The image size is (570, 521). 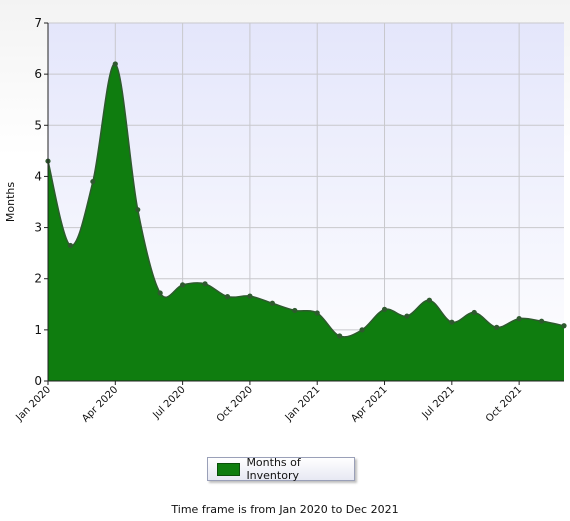 I want to click on x-tick-label: Oct 2021, so click(x=504, y=404).